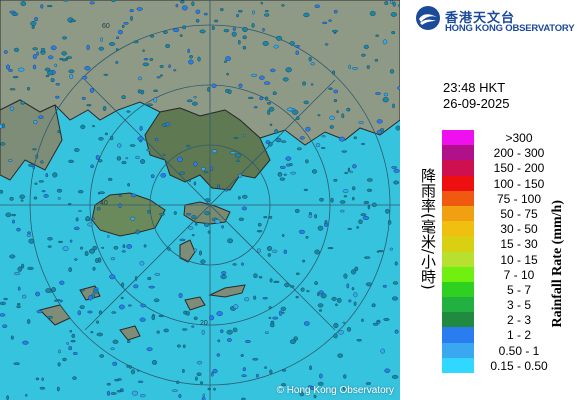  I want to click on legend-swatch, so click(458, 138).